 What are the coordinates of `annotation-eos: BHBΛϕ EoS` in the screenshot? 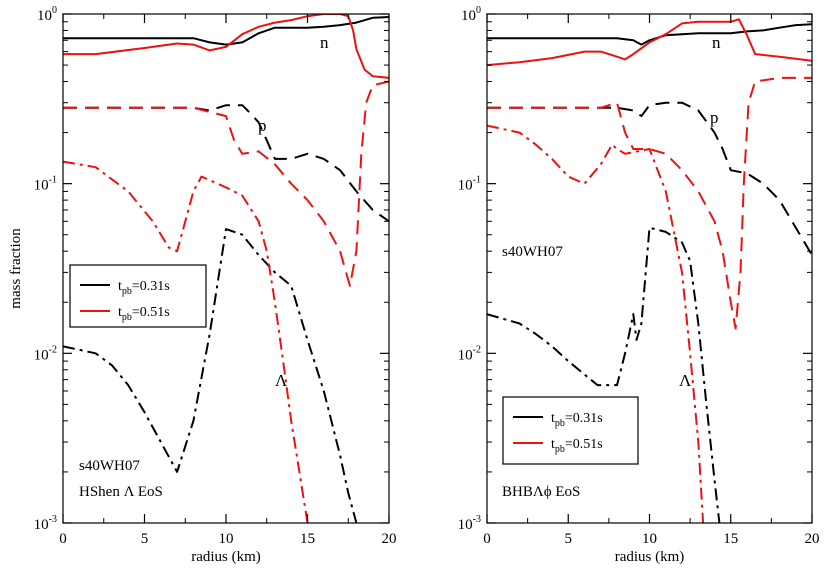 It's located at (541, 492).